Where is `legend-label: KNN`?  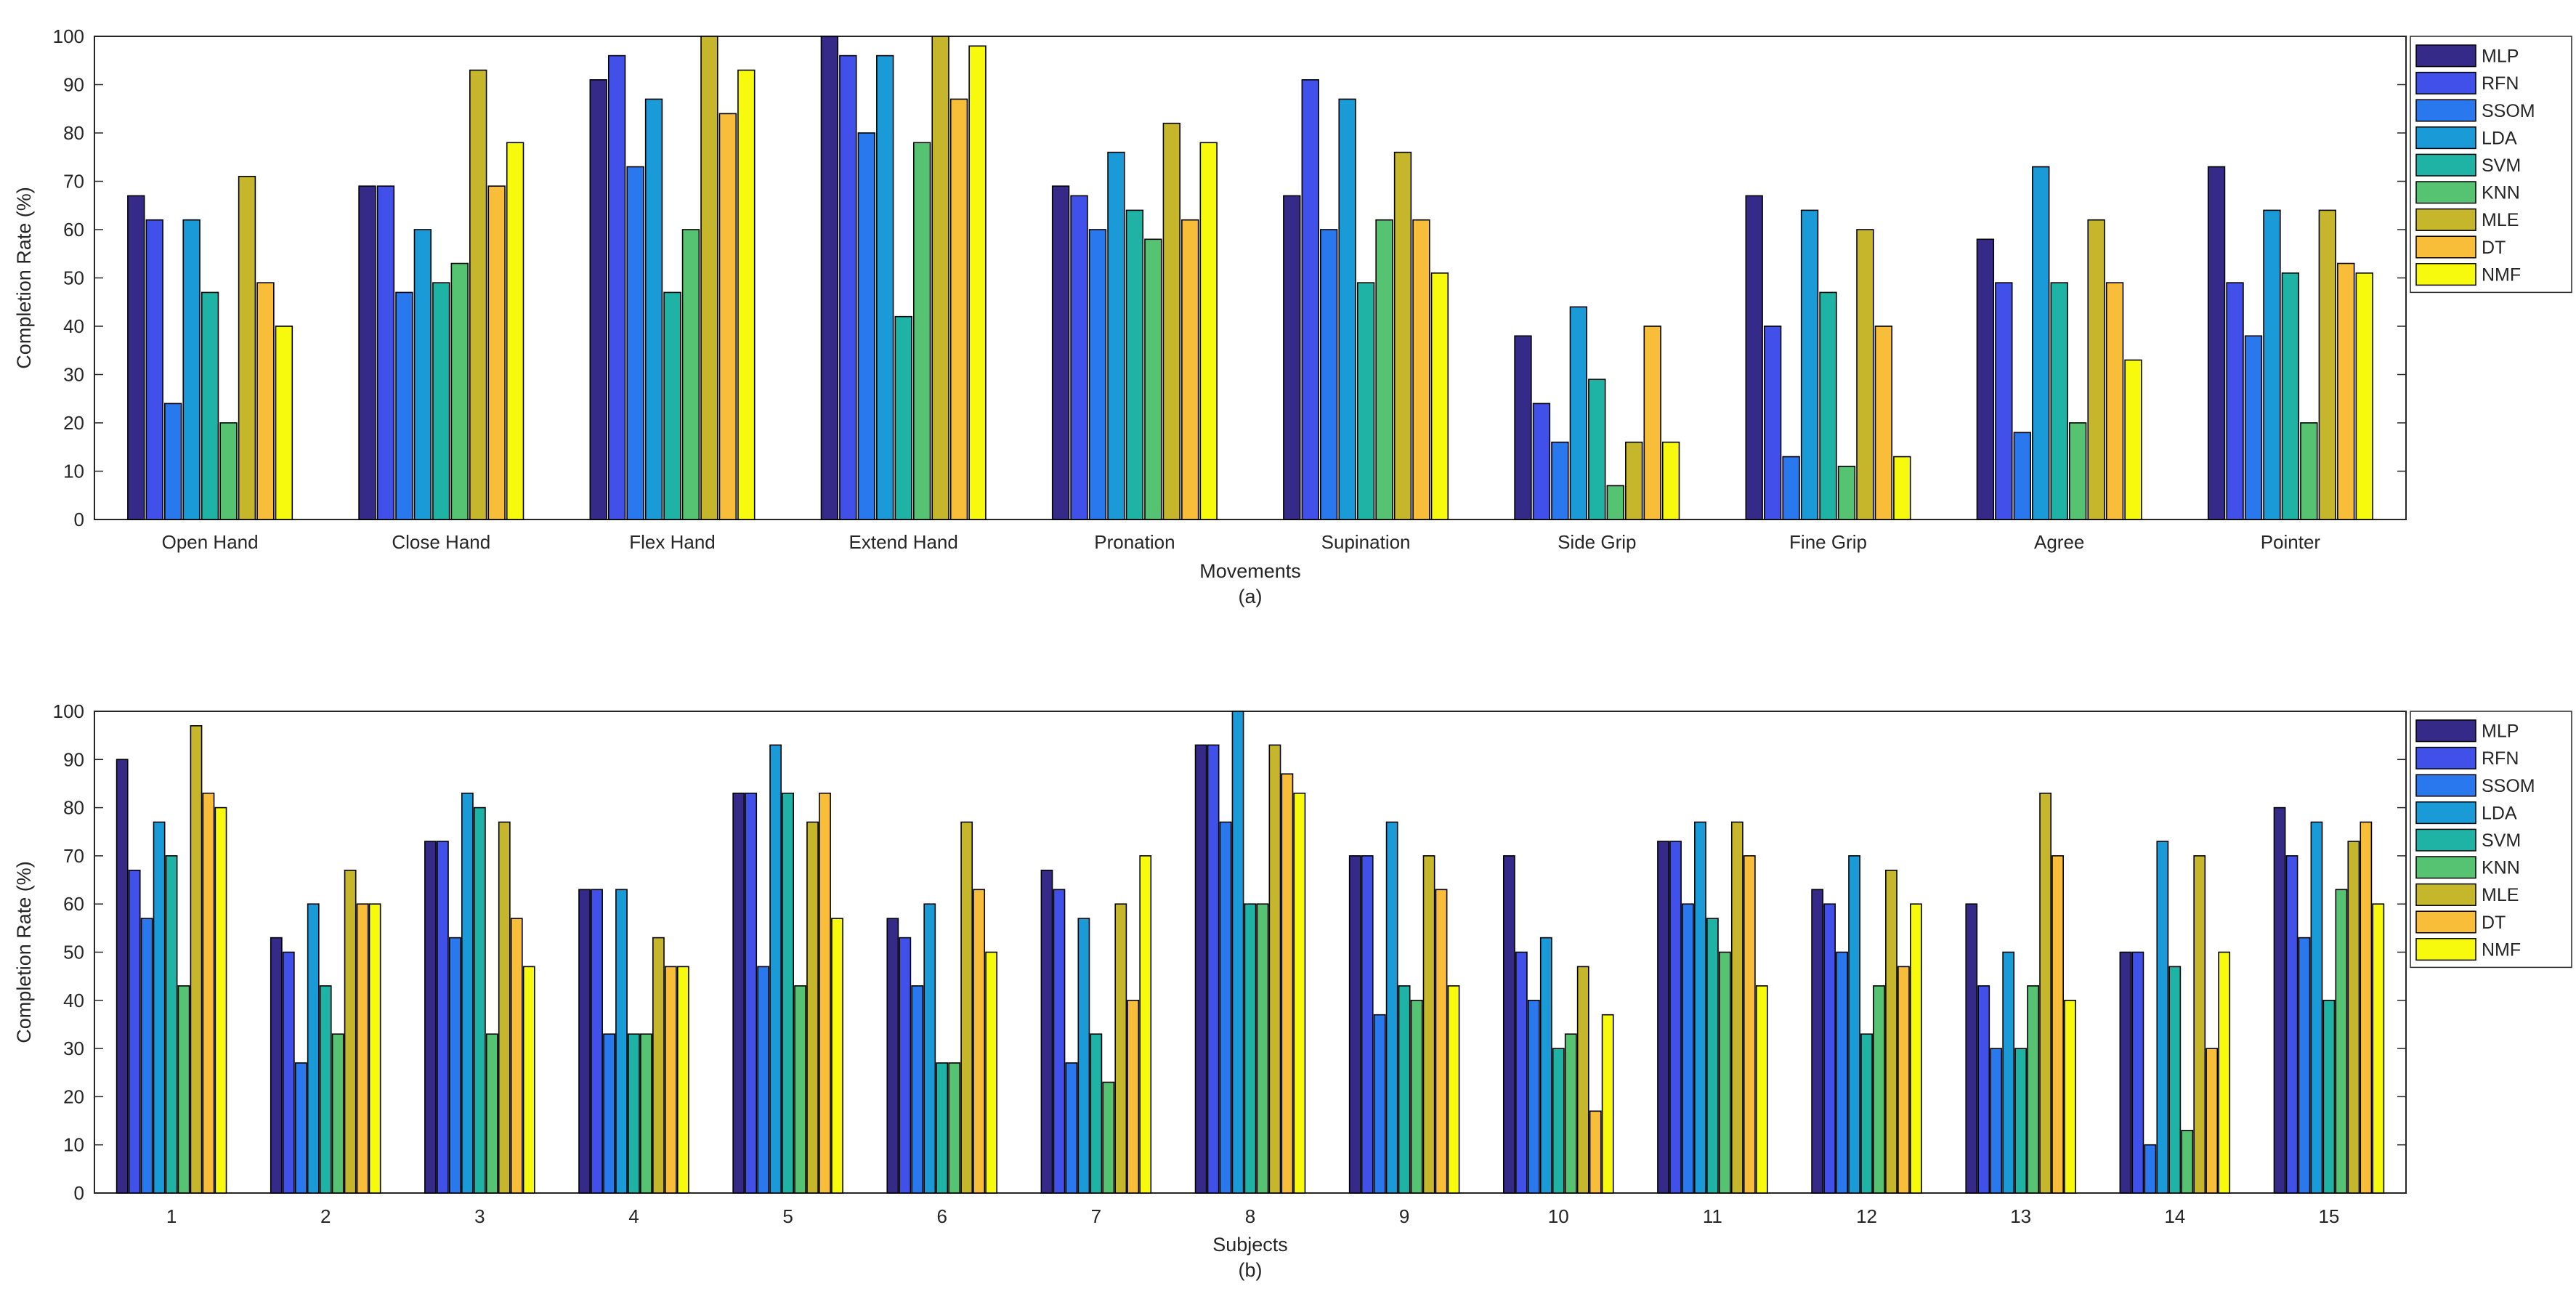 legend-label: KNN is located at coordinates (2501, 868).